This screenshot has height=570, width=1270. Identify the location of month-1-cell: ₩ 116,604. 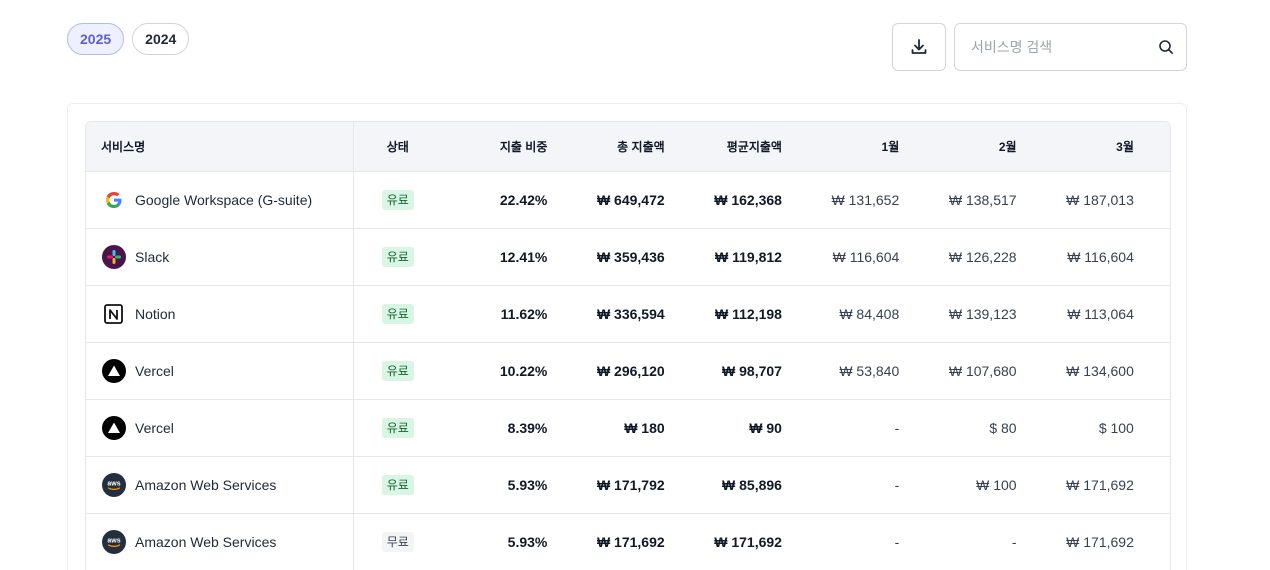
(852, 257).